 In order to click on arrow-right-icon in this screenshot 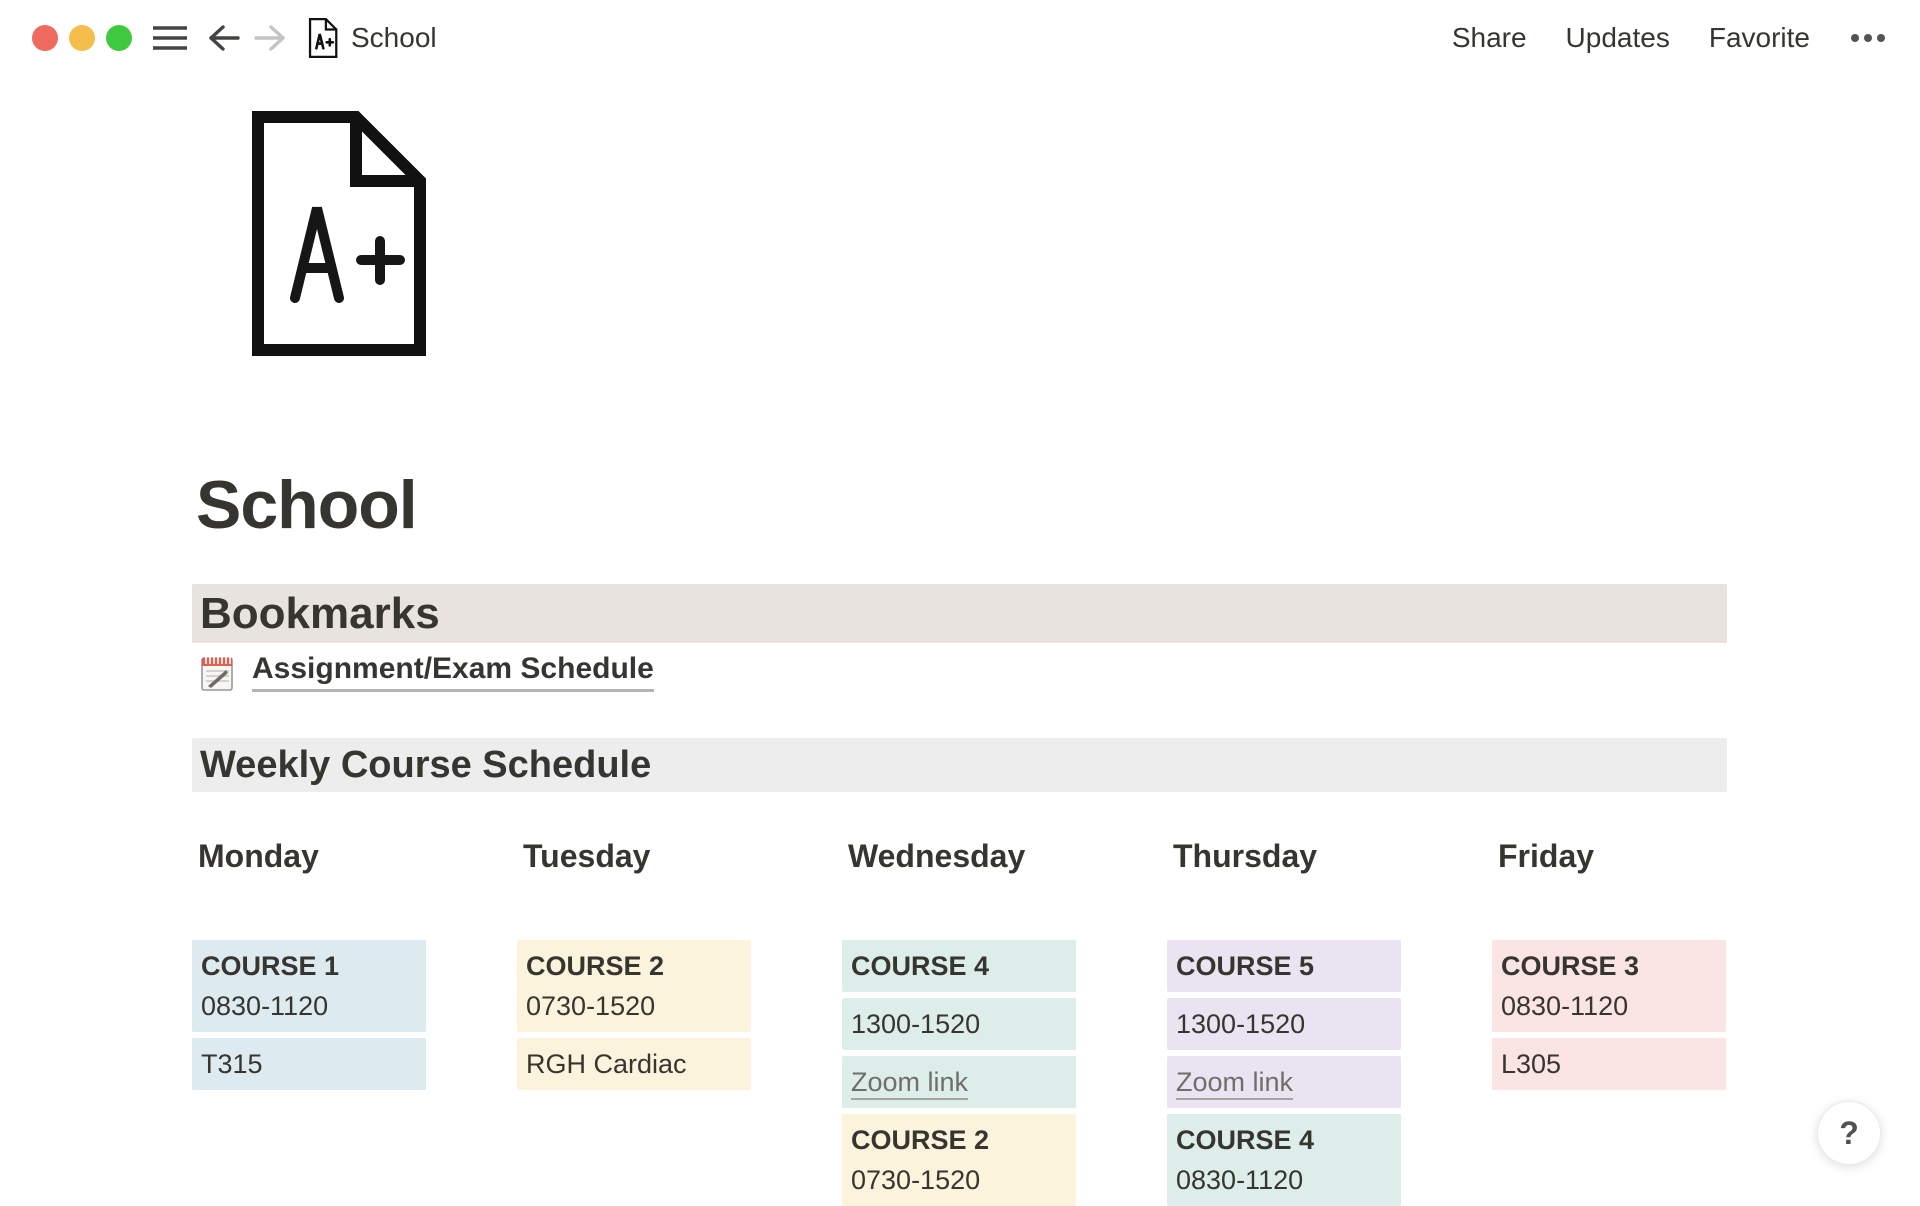, I will do `click(269, 38)`.